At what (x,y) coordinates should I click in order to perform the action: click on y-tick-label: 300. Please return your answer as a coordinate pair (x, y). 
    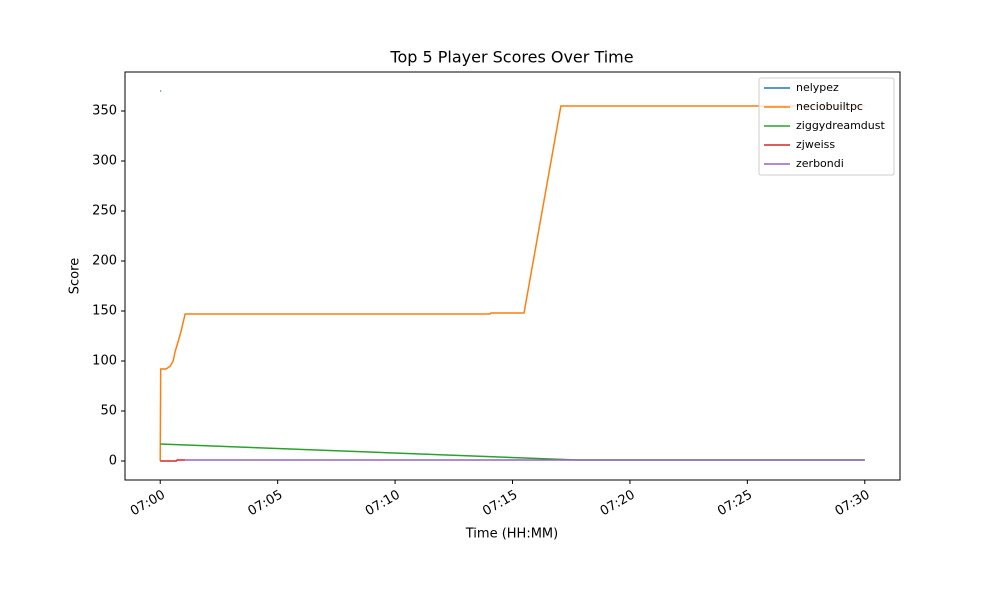
    Looking at the image, I should click on (104, 161).